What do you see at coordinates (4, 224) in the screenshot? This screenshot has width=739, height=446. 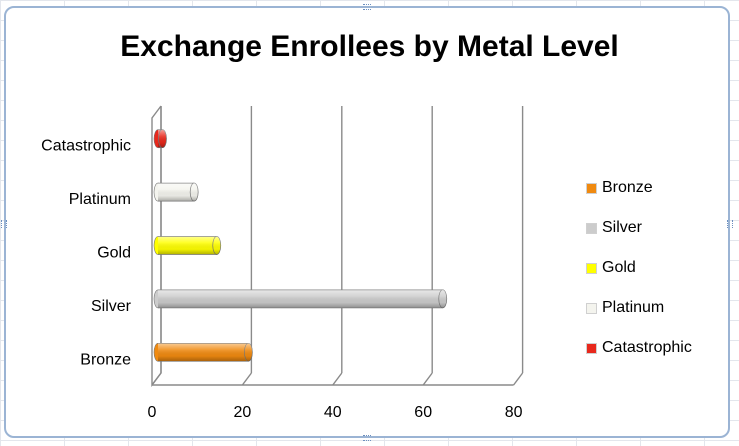 I see `resize-handle-left` at bounding box center [4, 224].